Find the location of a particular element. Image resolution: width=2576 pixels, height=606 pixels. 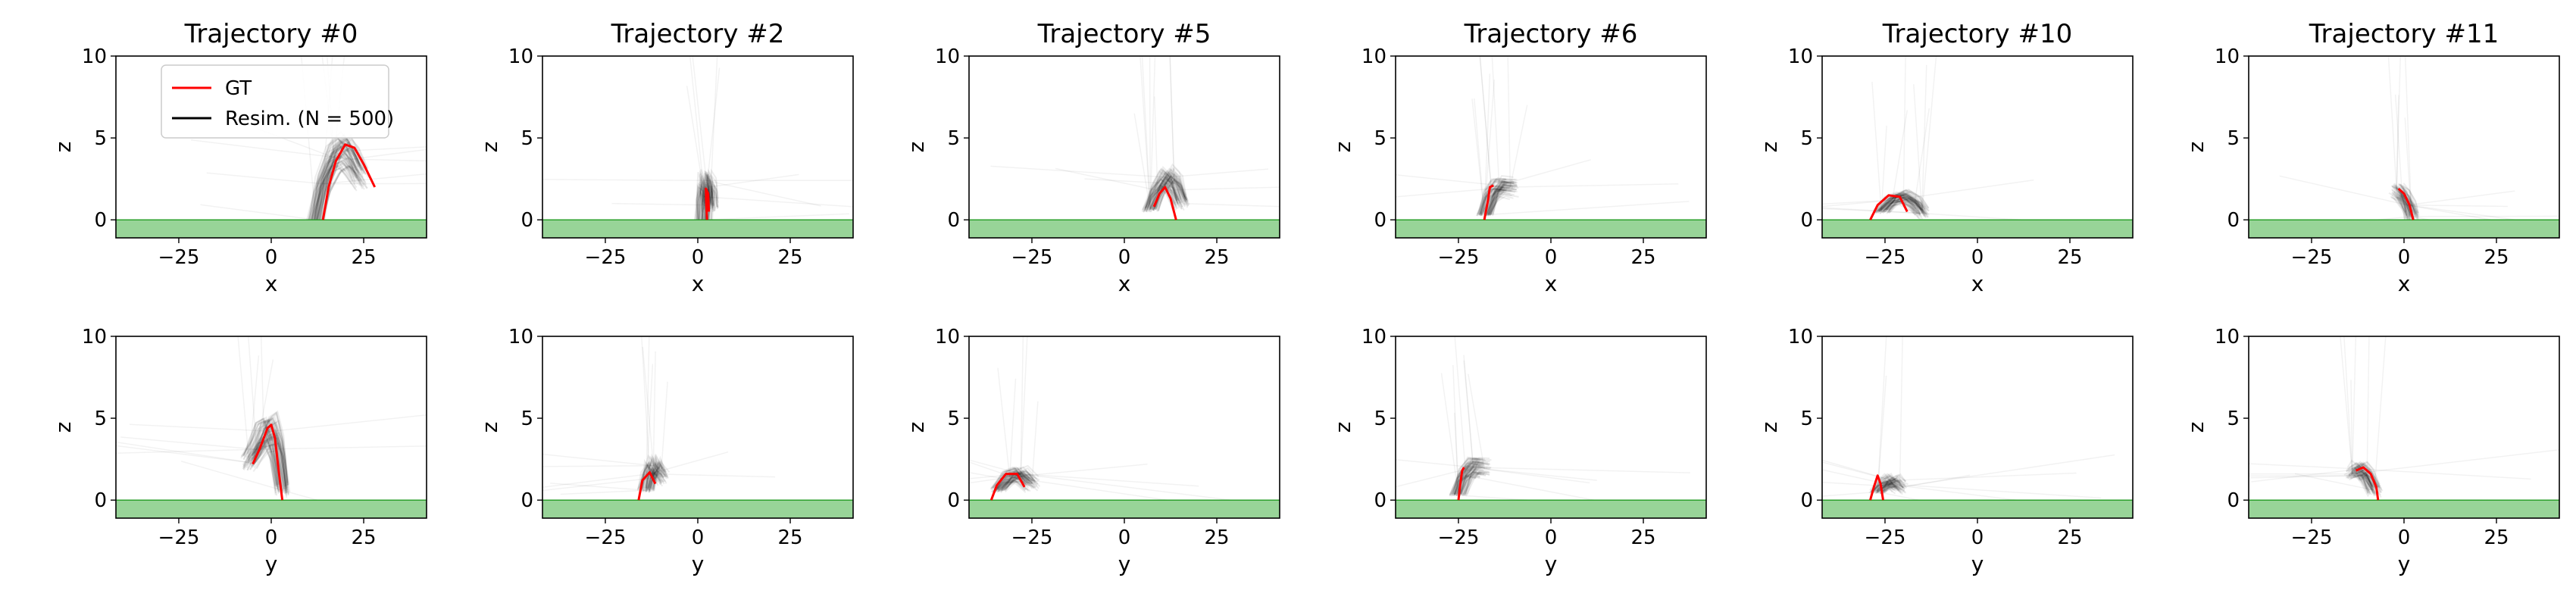

x-axis-label: y is located at coordinates (2404, 563).